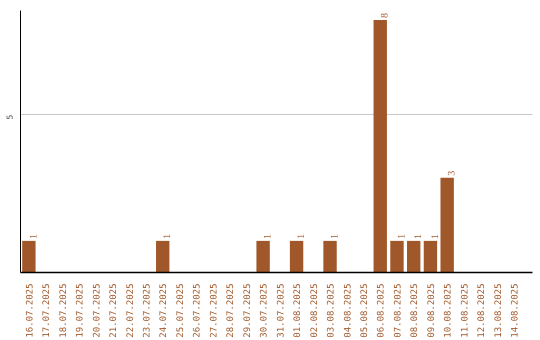 The height and width of the screenshot is (340, 540). What do you see at coordinates (231, 310) in the screenshot?
I see `x-tick-label: 28.07.2025` at bounding box center [231, 310].